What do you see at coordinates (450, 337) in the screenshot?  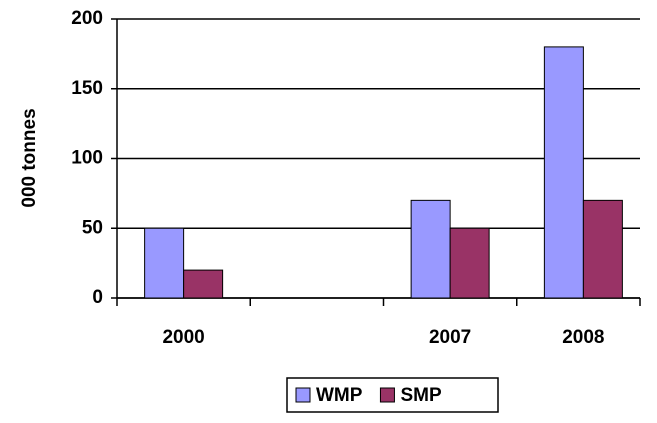 I see `x-tick-label: 2007` at bounding box center [450, 337].